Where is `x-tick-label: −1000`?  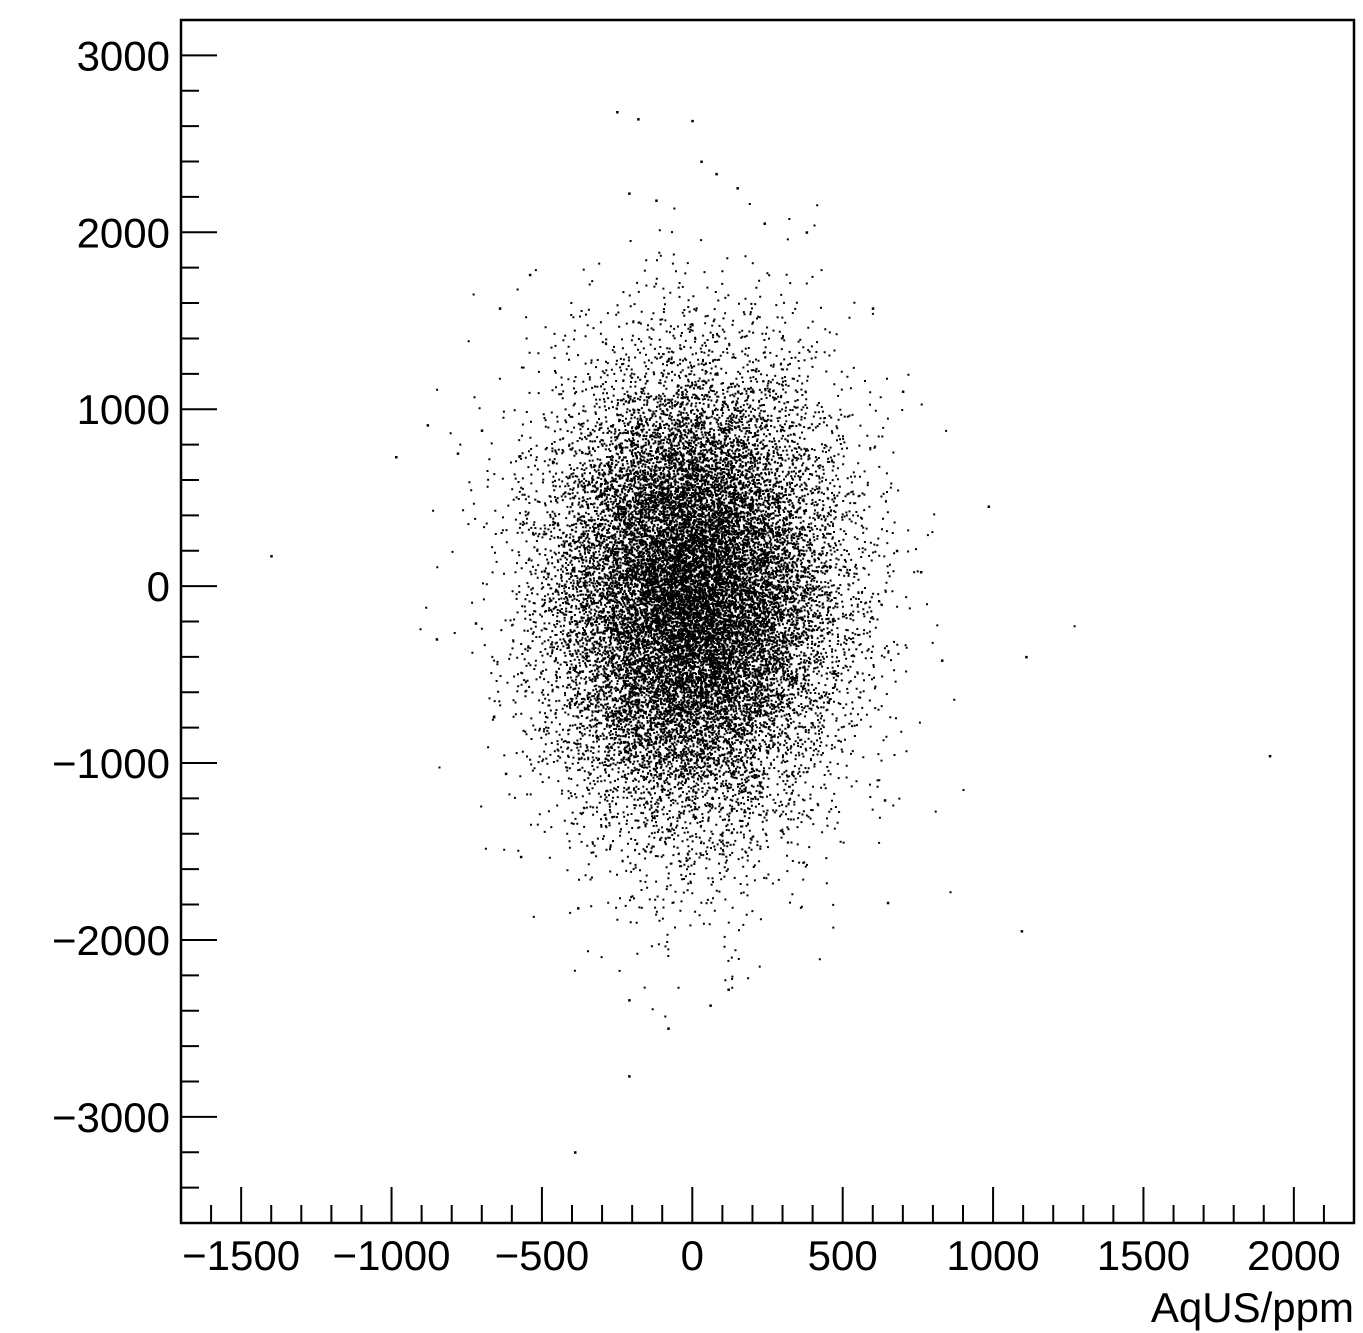 x-tick-label: −1000 is located at coordinates (392, 1255).